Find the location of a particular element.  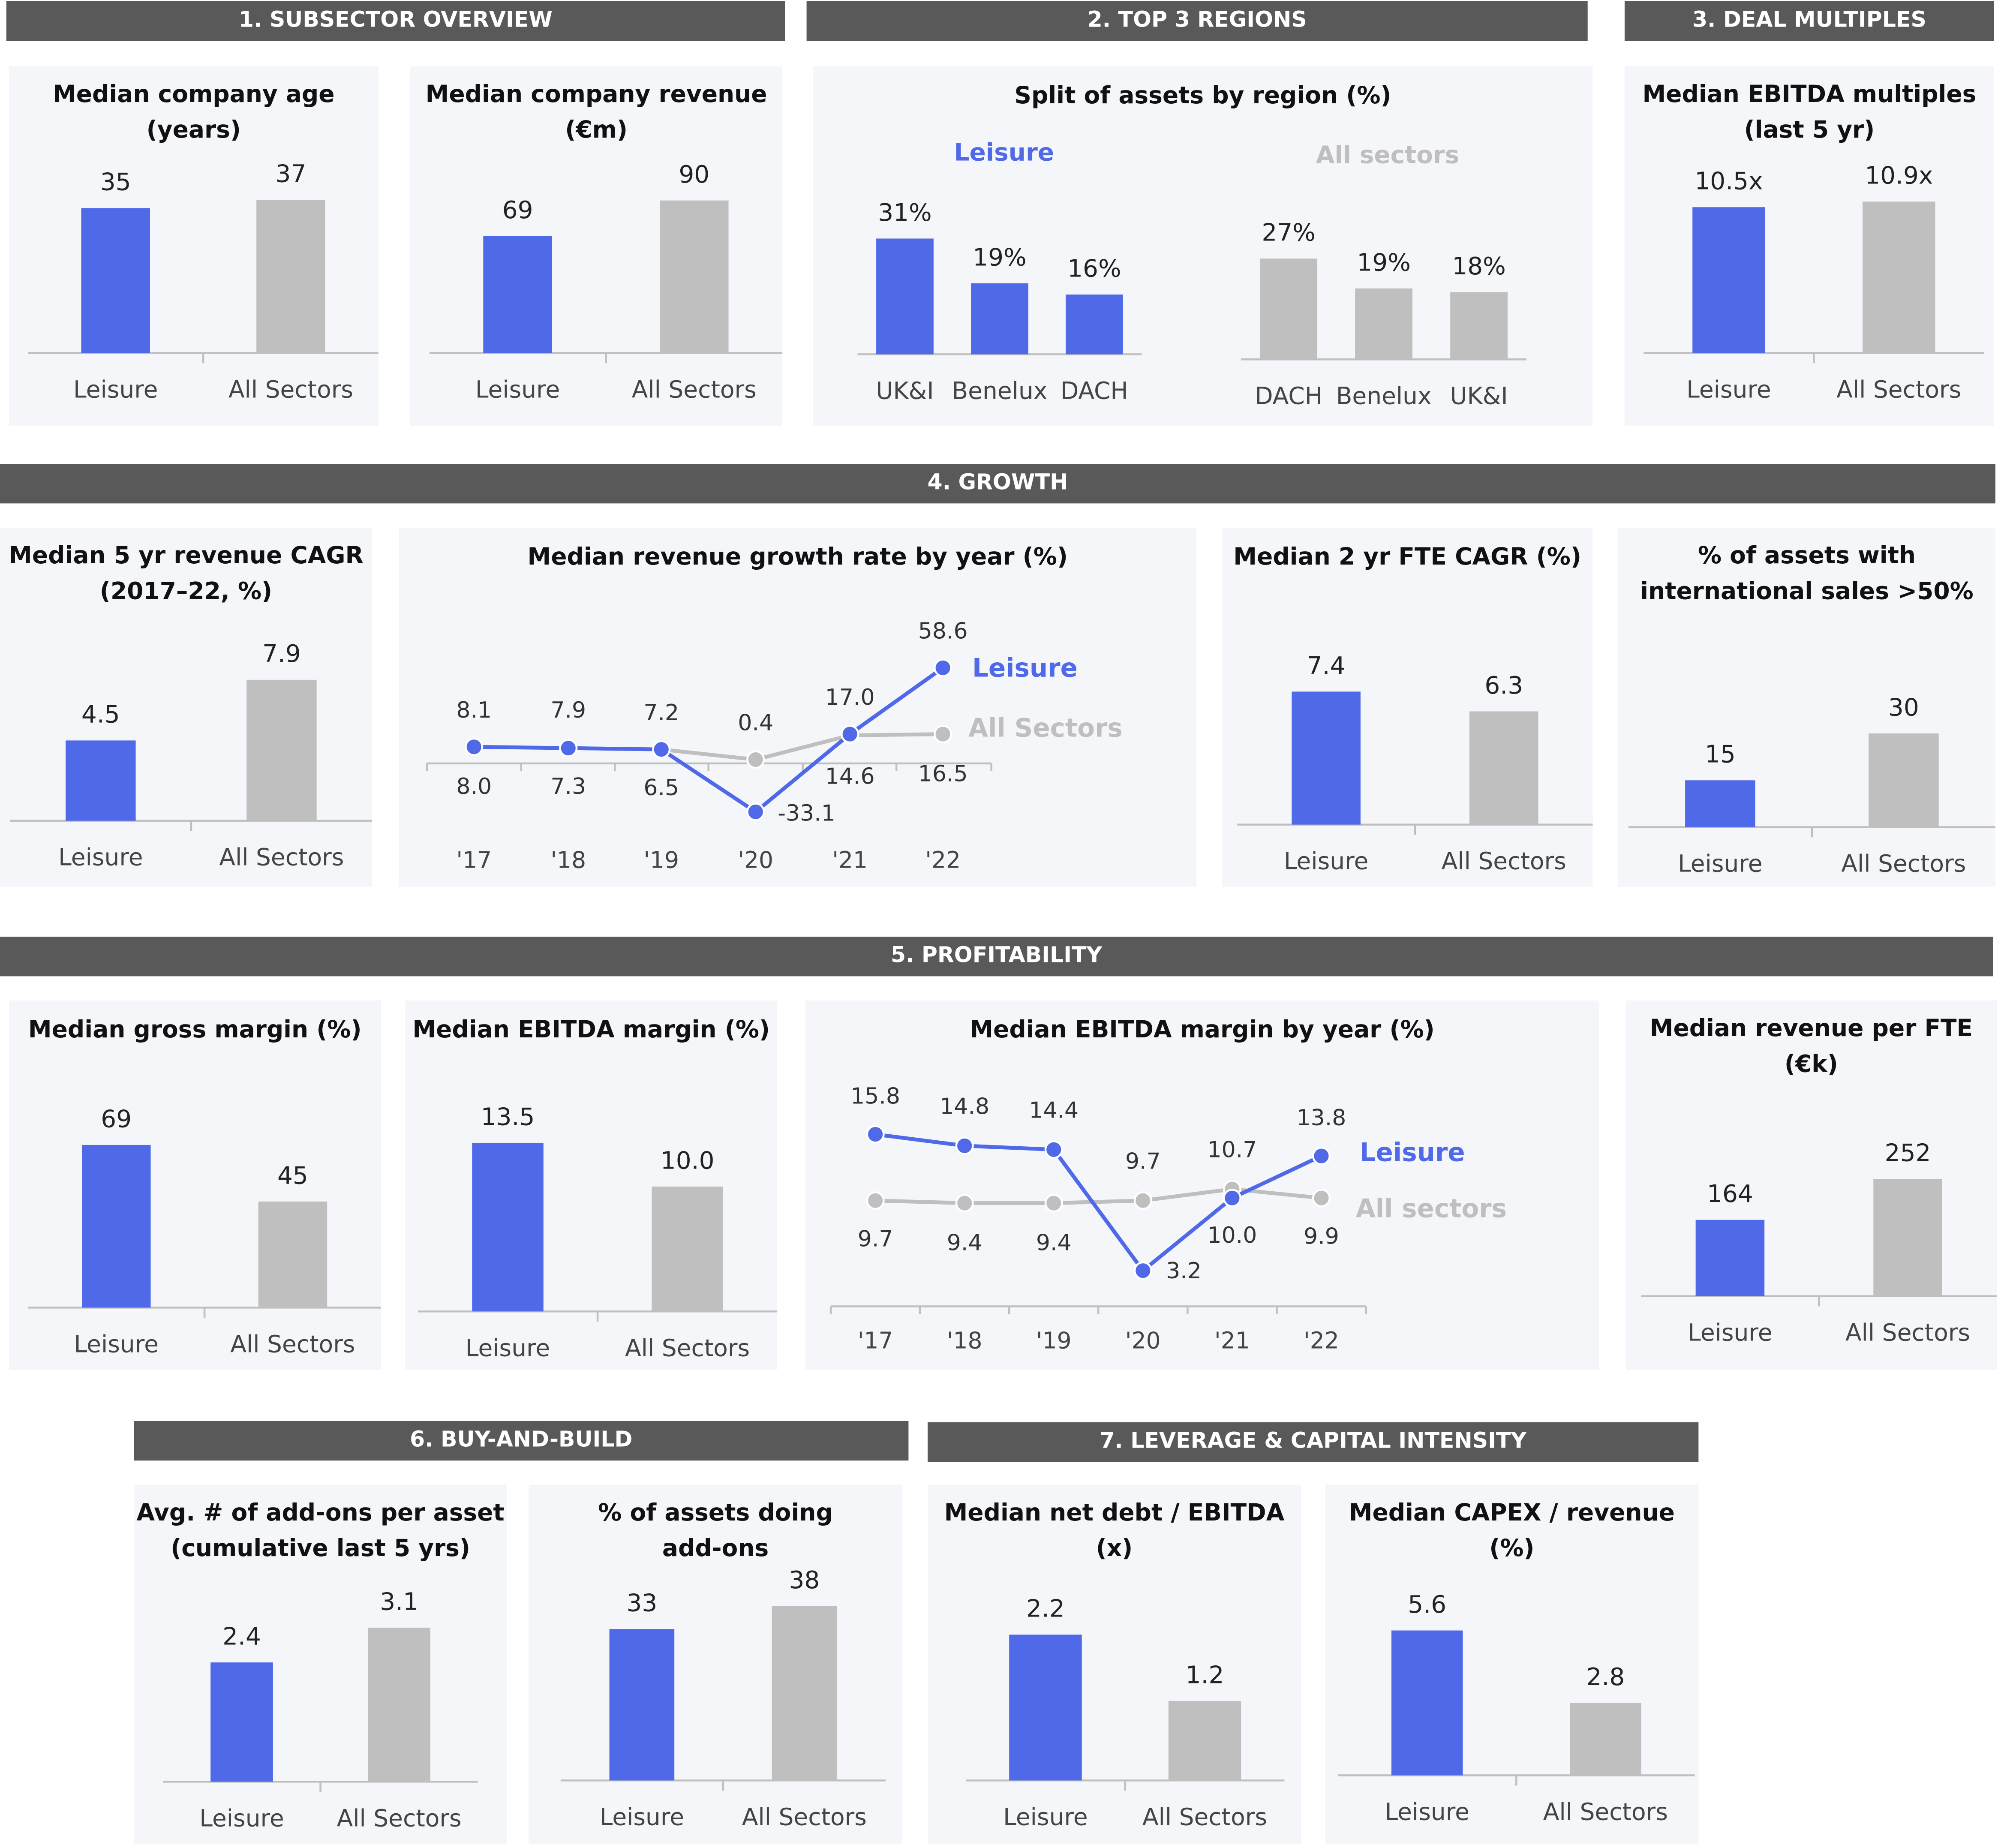

data-label: 9.4 is located at coordinates (1054, 1243).